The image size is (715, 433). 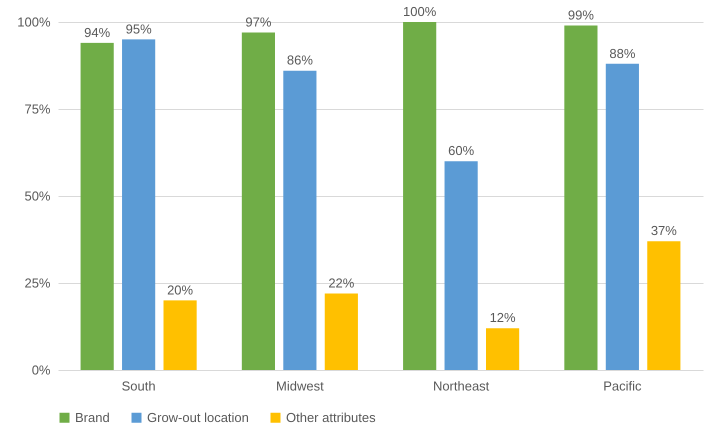 What do you see at coordinates (461, 386) in the screenshot?
I see `x-tick-label: Northeast` at bounding box center [461, 386].